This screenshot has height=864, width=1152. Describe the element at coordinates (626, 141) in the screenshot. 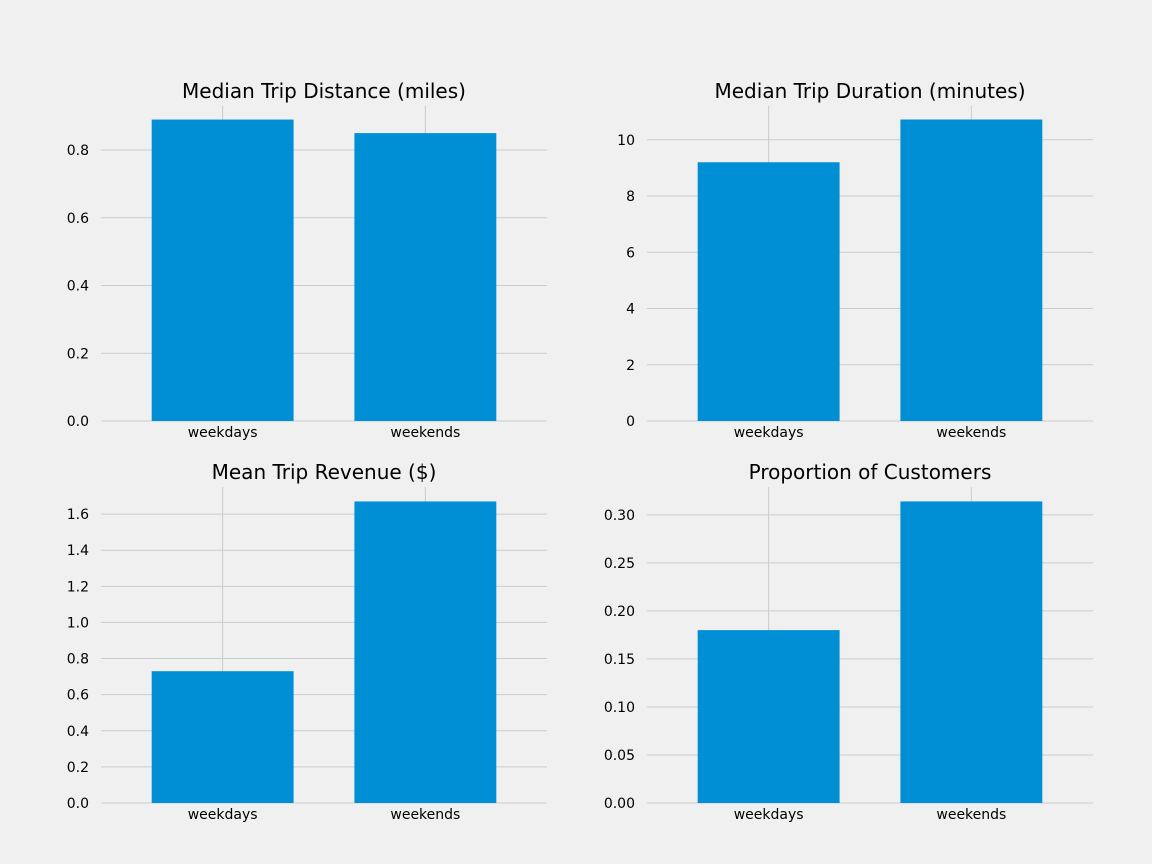

I see `y-tick-label: 10` at that location.